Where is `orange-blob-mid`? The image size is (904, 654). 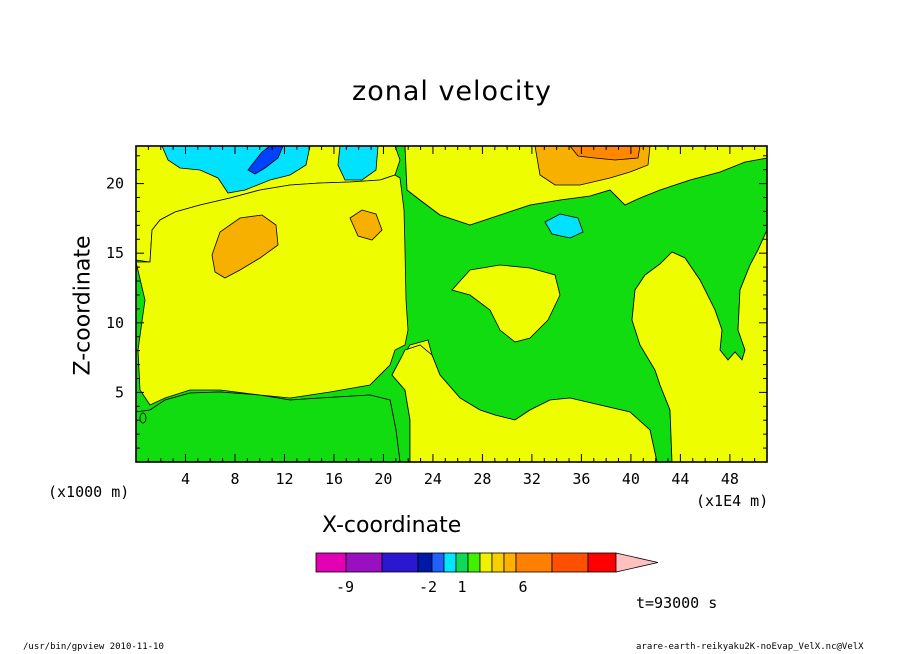 orange-blob-mid is located at coordinates (366, 225).